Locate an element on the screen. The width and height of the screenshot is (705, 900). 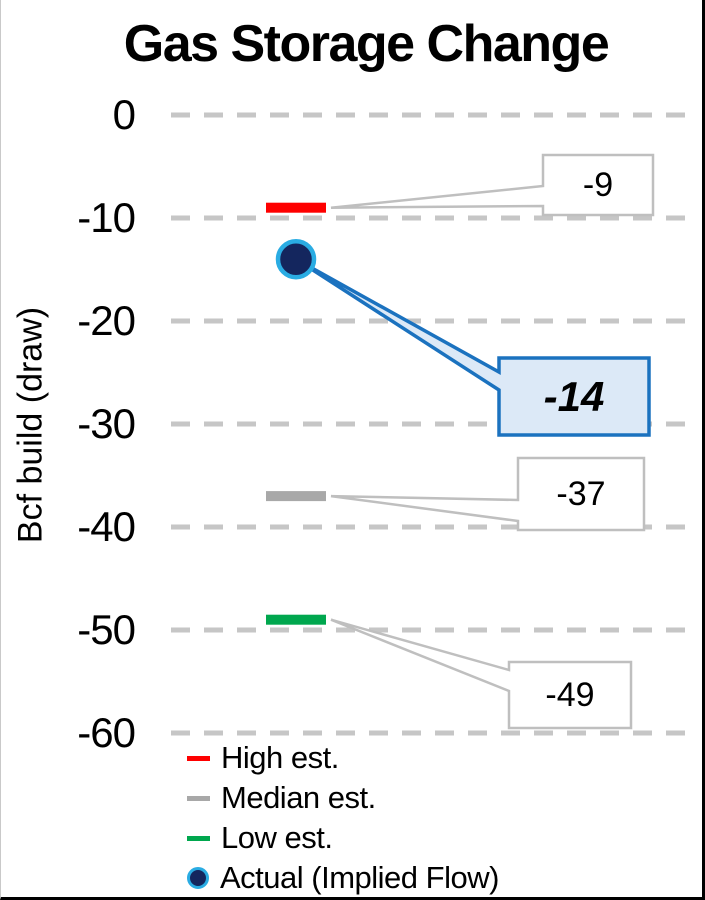
y-tick-label: -30 is located at coordinates (106, 423).